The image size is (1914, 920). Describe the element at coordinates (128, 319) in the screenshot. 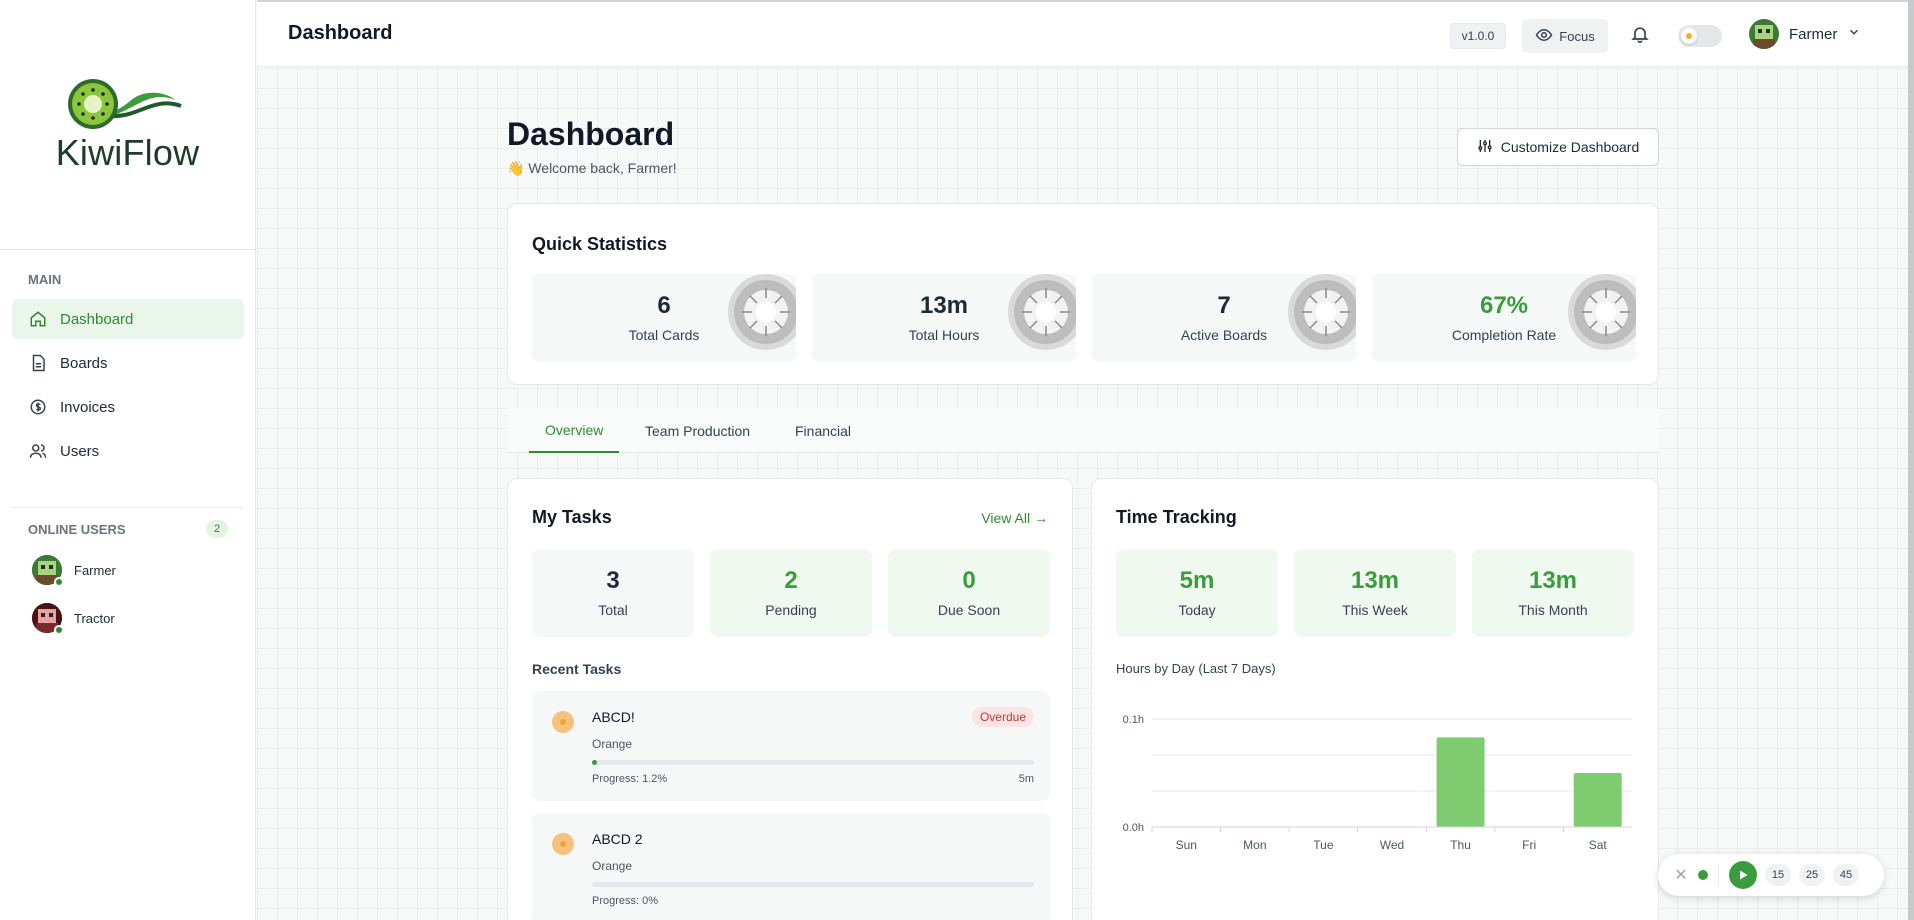

I see `sidebar-item-dashboard: Dashboard` at that location.